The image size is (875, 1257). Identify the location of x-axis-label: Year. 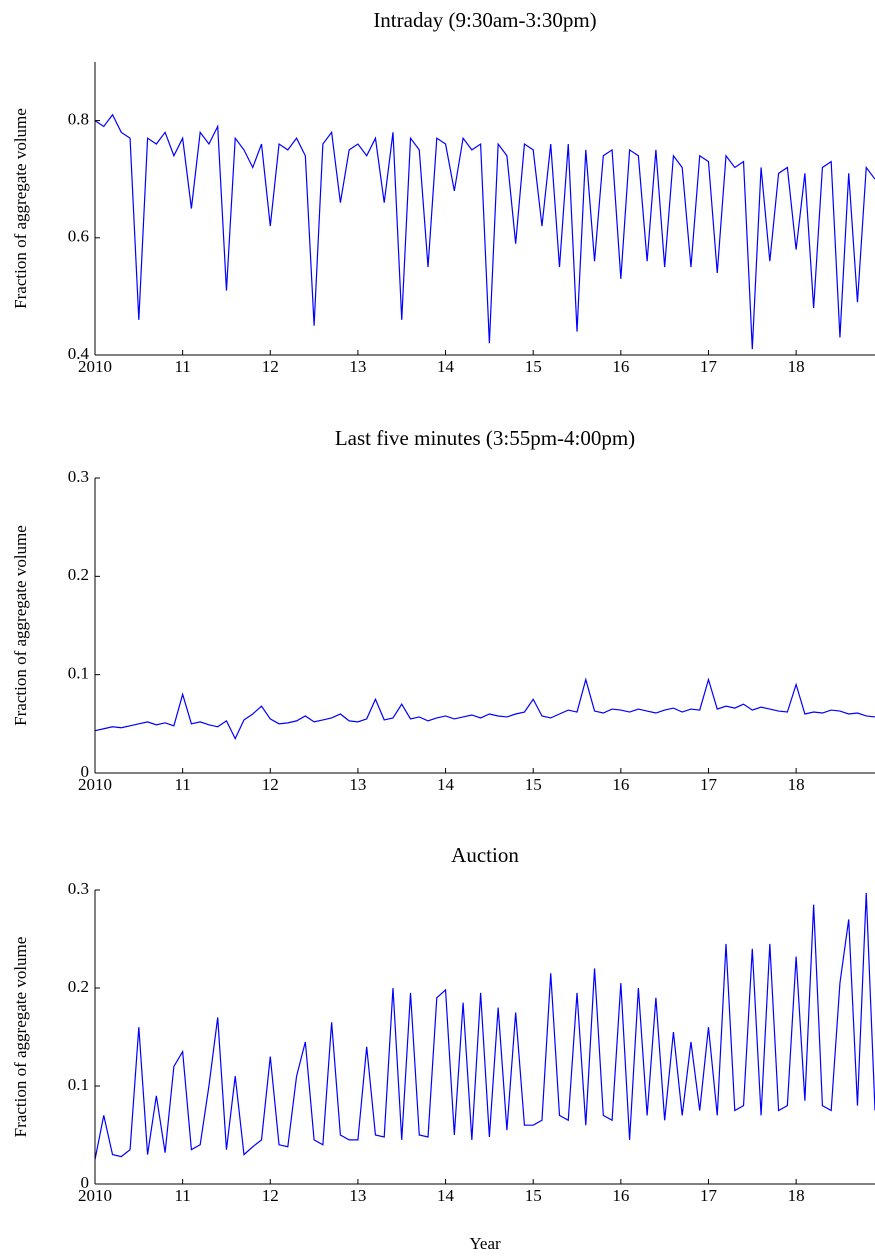
(485, 1243).